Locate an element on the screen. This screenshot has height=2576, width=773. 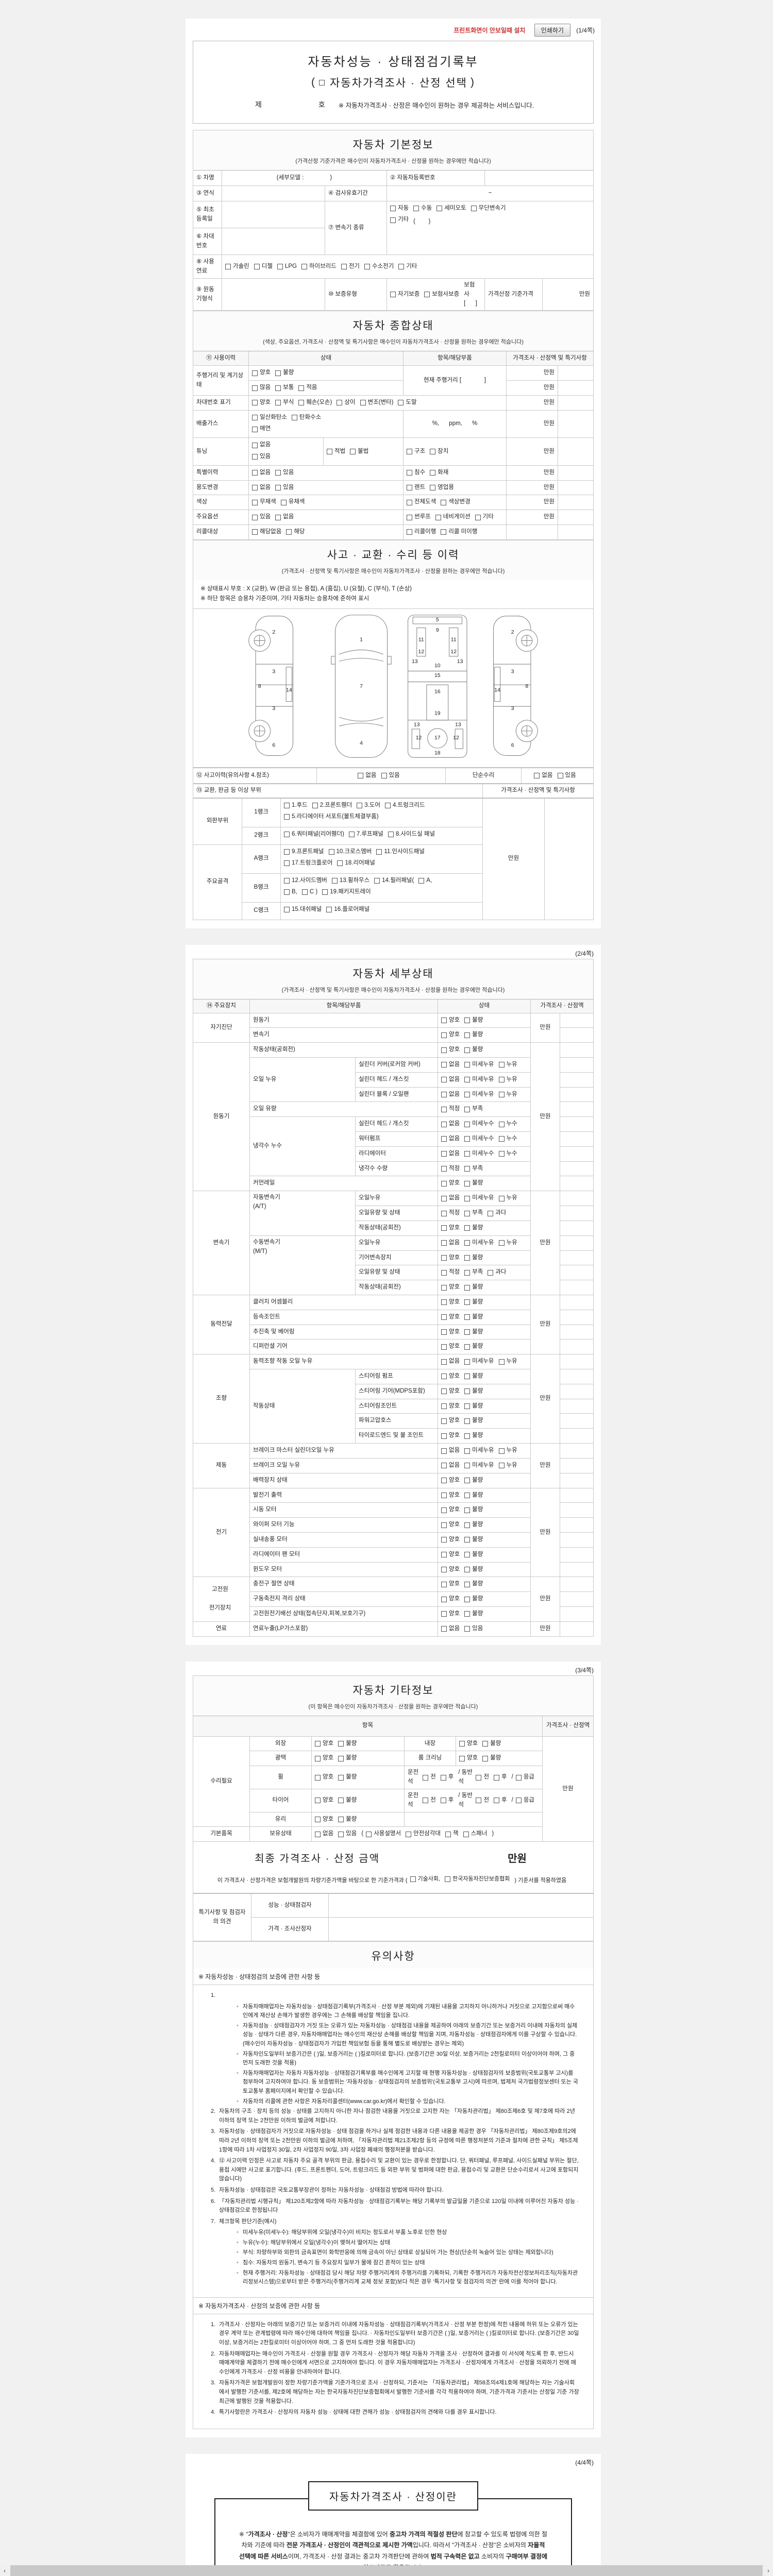
scrollbar-thumb is located at coordinates (386, 2570).